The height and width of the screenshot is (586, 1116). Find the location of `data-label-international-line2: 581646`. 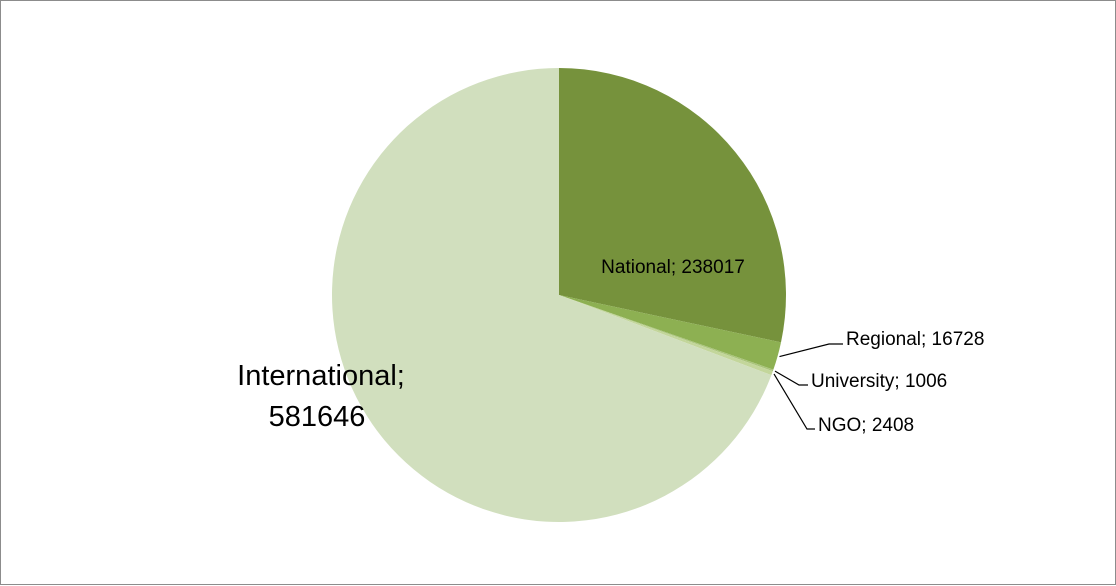

data-label-international-line2: 581646 is located at coordinates (317, 417).